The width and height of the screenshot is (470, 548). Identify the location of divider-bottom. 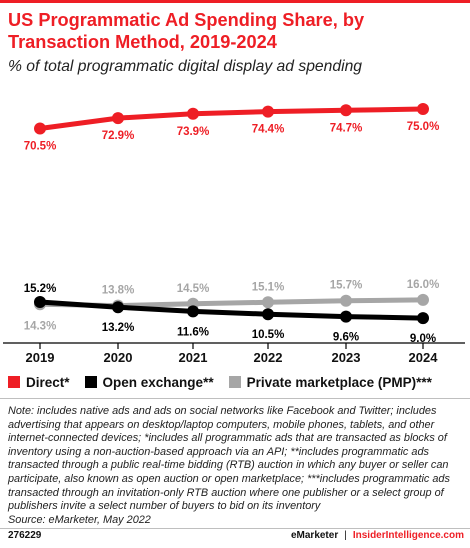
(235, 528).